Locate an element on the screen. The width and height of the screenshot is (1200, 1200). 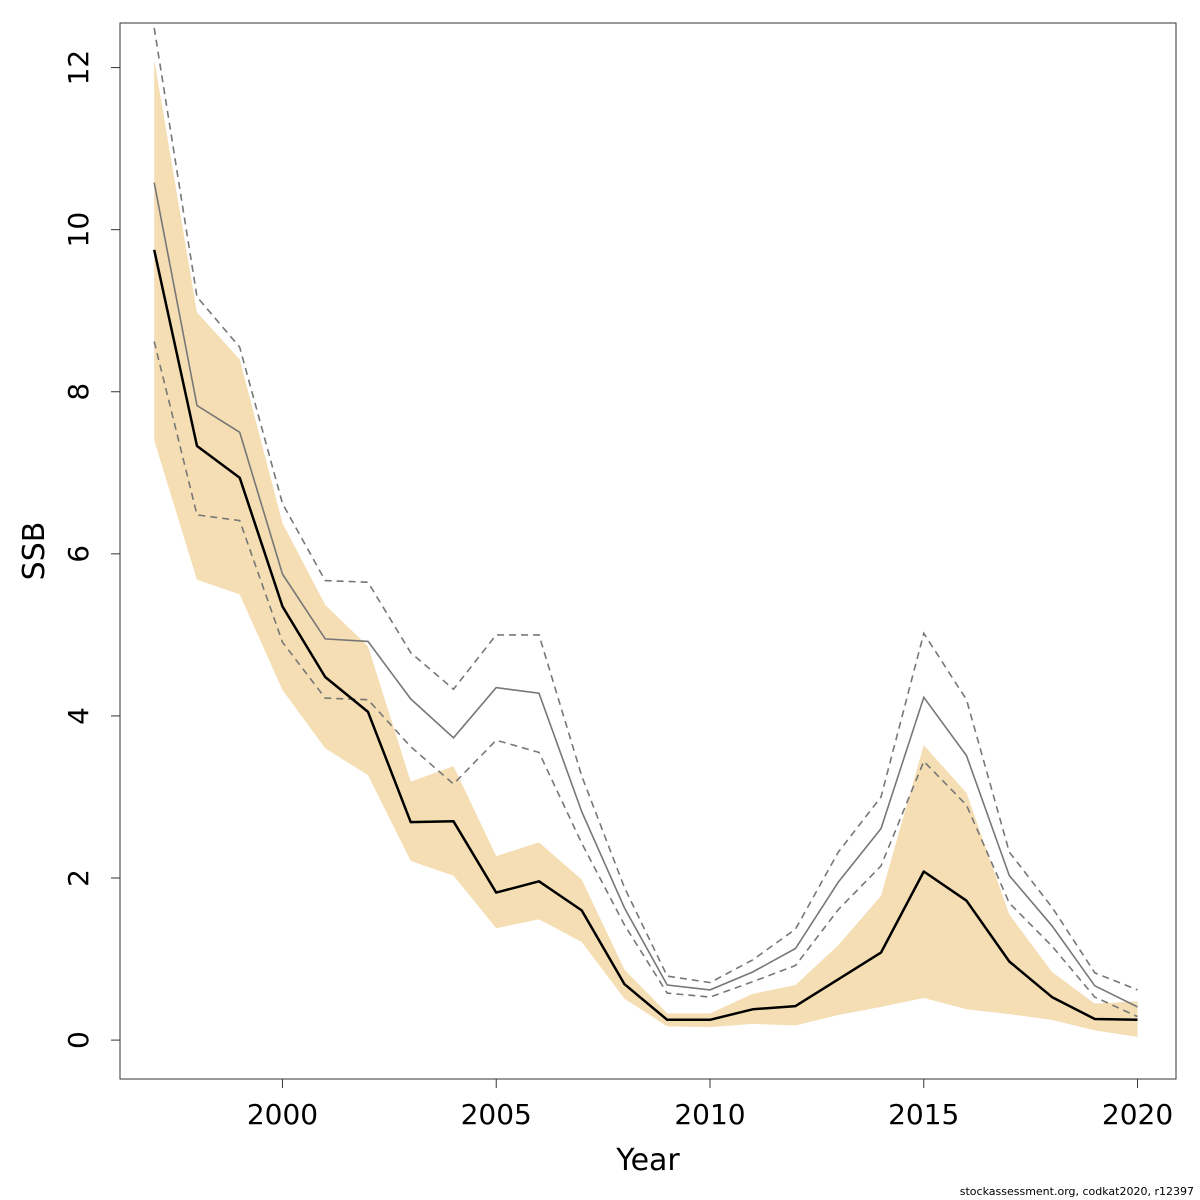
y-tick-label: 8 is located at coordinates (78, 392).